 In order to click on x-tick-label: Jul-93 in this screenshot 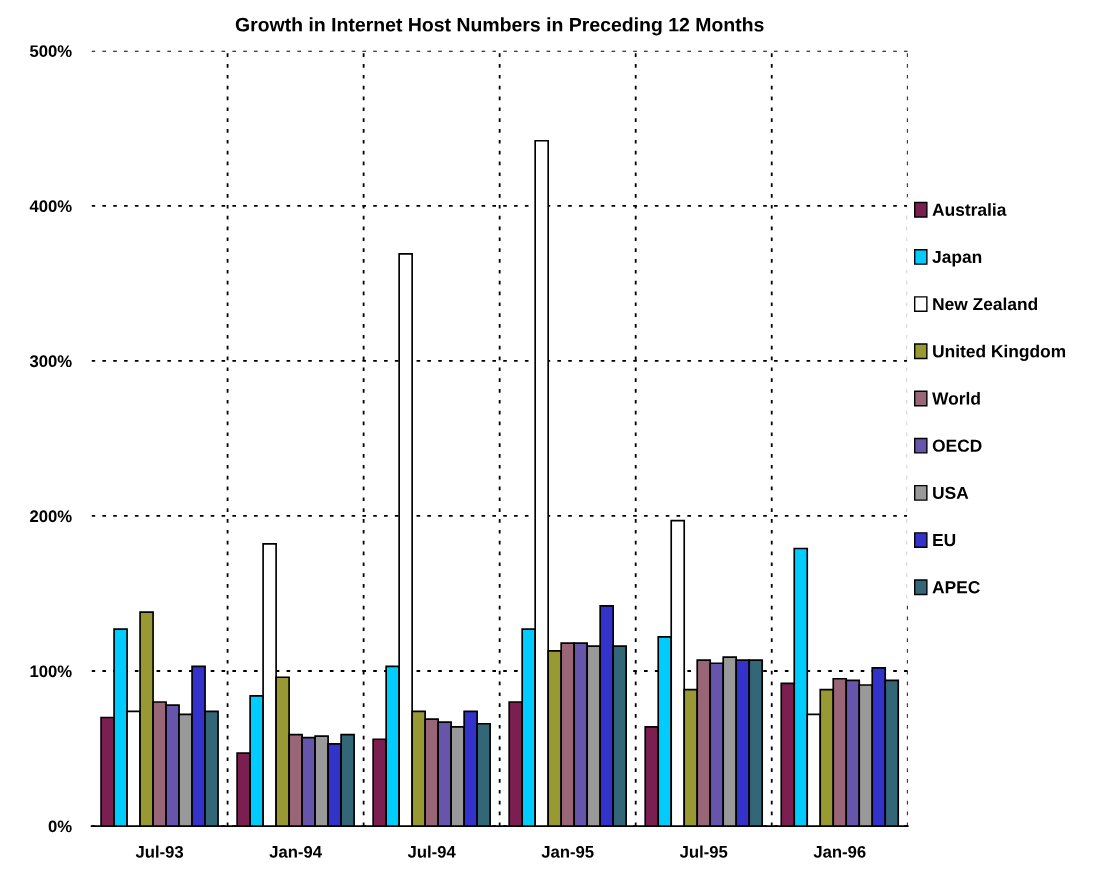, I will do `click(159, 851)`.